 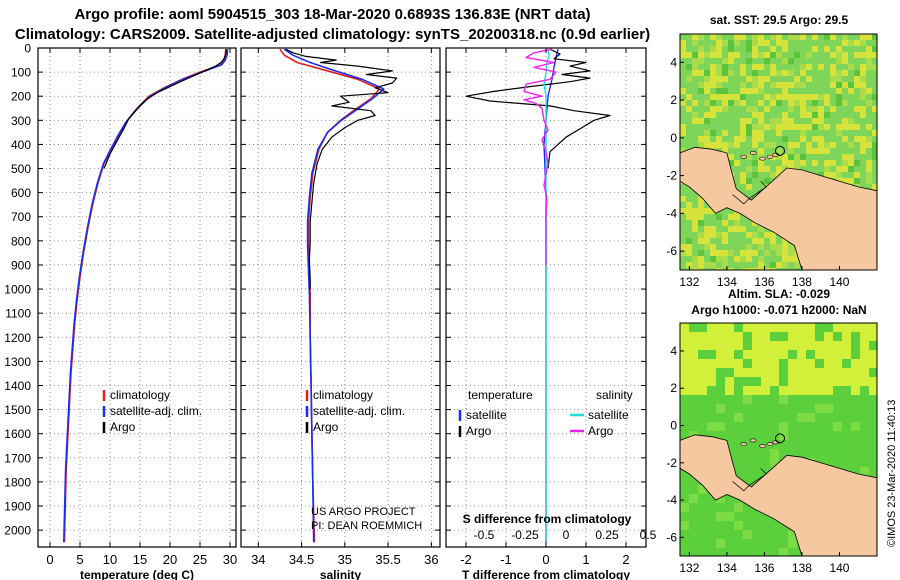 I want to click on x-tick-label: 2, so click(x=625, y=559).